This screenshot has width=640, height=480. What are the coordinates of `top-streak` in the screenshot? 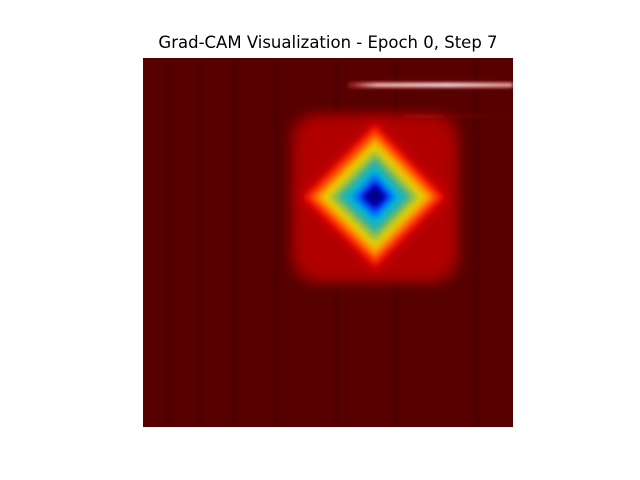 It's located at (430, 100).